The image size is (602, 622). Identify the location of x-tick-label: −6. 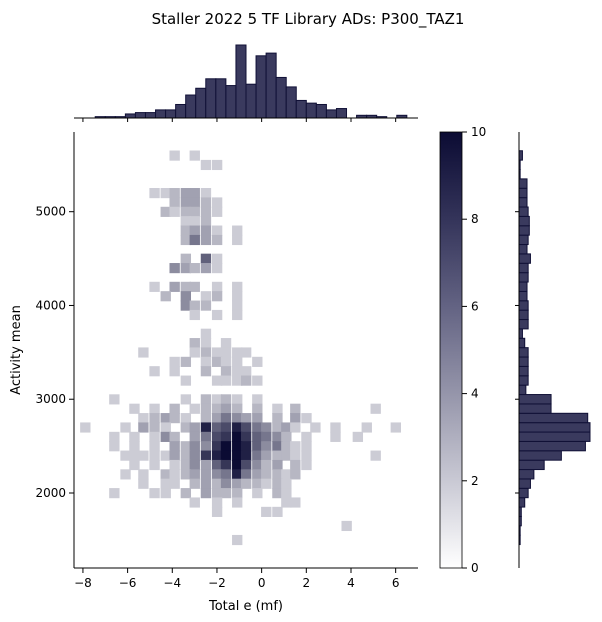
(128, 583).